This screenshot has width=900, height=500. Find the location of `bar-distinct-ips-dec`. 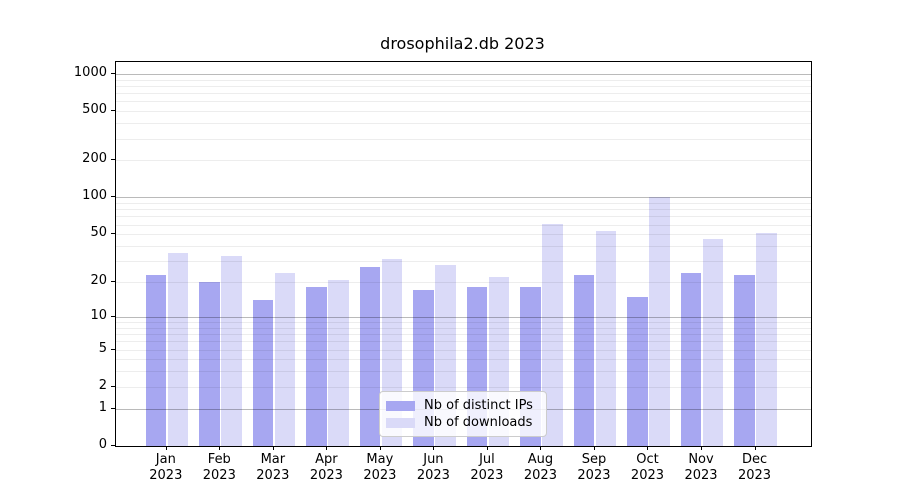

bar-distinct-ips-dec is located at coordinates (744, 360).